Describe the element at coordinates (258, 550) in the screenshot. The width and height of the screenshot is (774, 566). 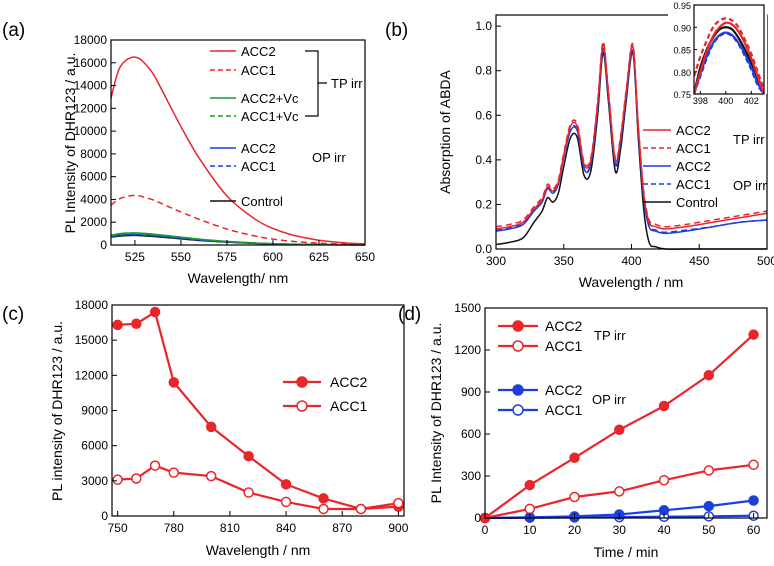
I see `panel-c-xlabel: Wavelength / nm` at that location.